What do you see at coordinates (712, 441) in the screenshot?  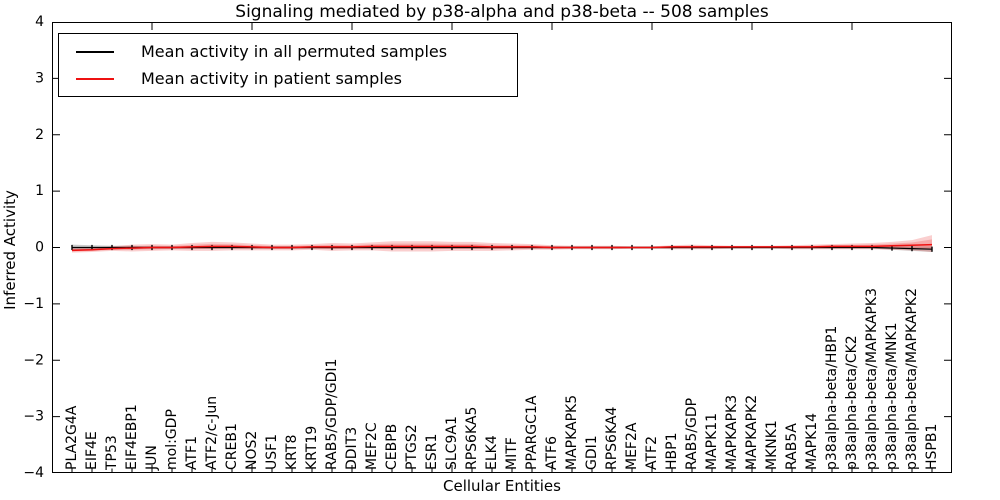 I see `x-category-label: MAPK11` at bounding box center [712, 441].